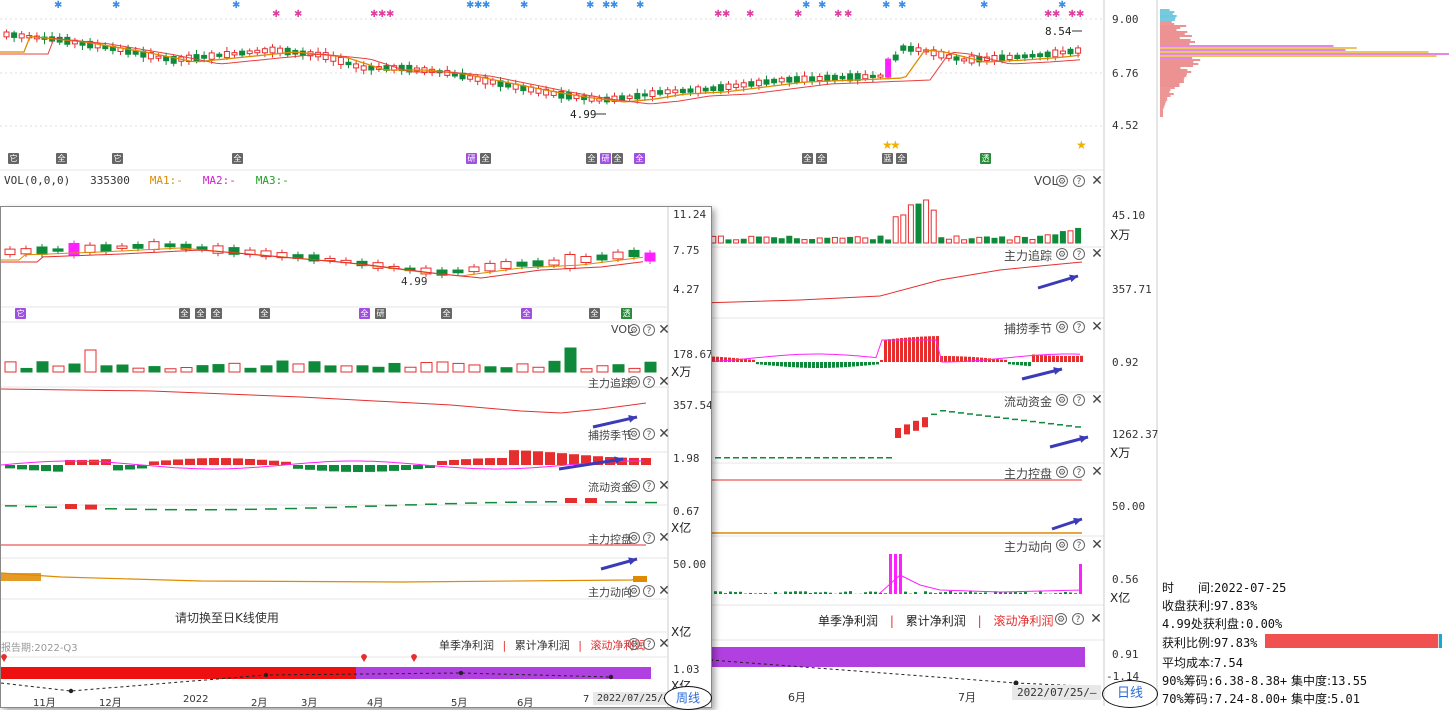 The height and width of the screenshot is (710, 1449). Describe the element at coordinates (1130, 694) in the screenshot. I see `period-daily-button: 日线` at that location.